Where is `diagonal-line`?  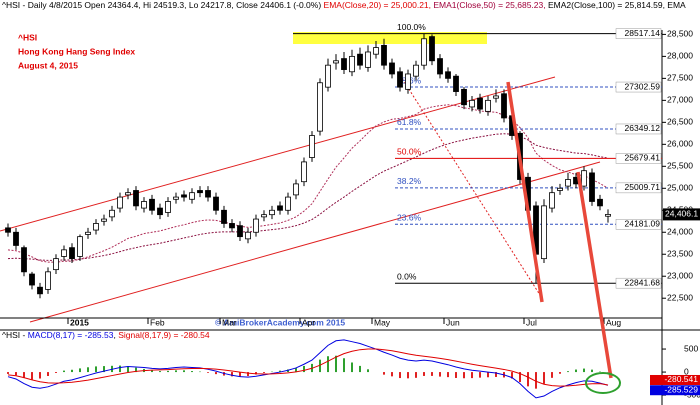
diagonal-line is located at coordinates (469, 183).